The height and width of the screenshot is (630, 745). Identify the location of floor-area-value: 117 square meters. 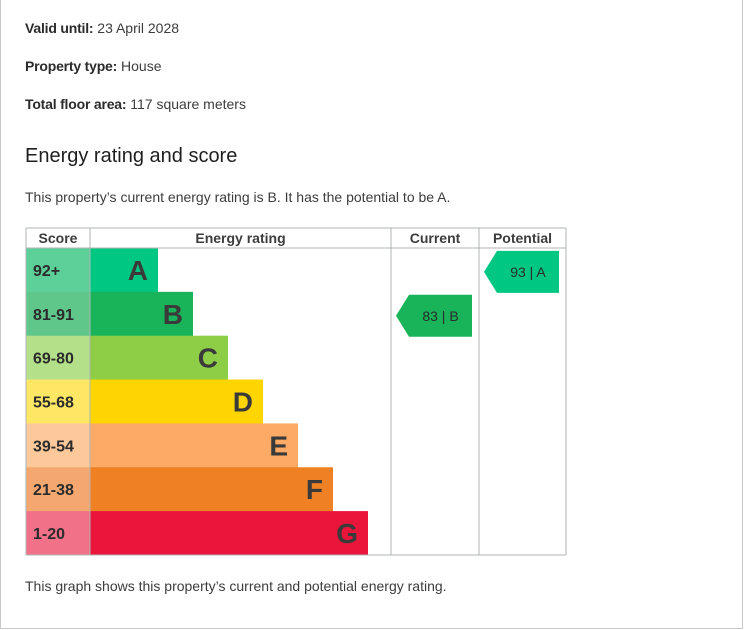
(188, 104).